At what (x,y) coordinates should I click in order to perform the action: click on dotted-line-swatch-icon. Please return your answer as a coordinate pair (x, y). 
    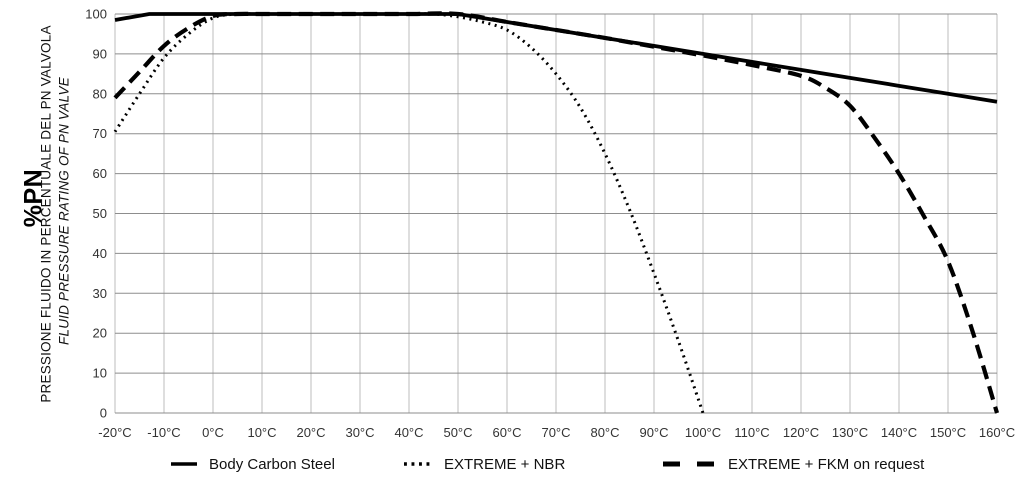
    Looking at the image, I should click on (418, 464).